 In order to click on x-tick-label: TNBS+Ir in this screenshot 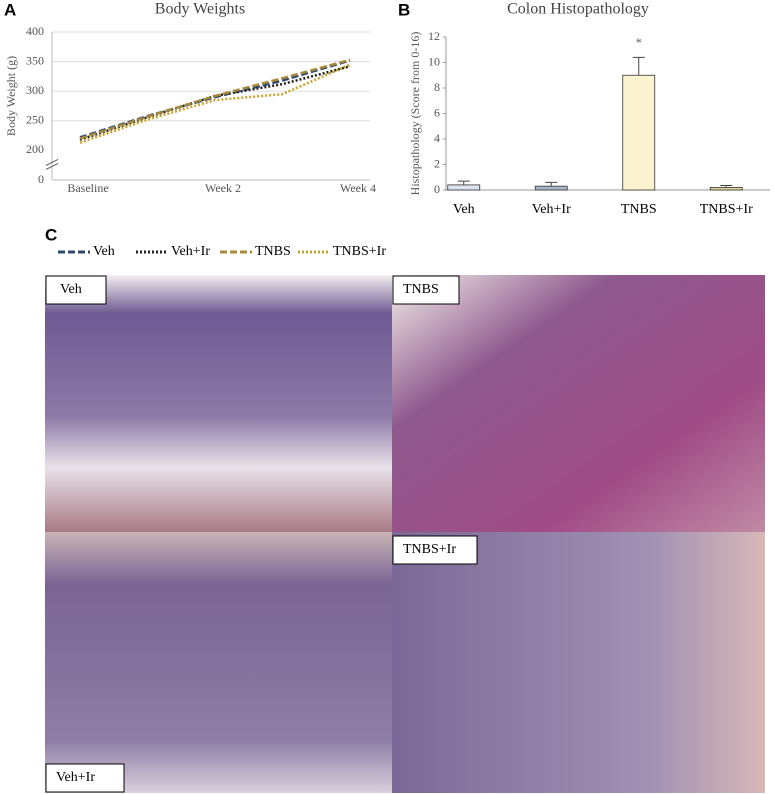, I will do `click(726, 209)`.